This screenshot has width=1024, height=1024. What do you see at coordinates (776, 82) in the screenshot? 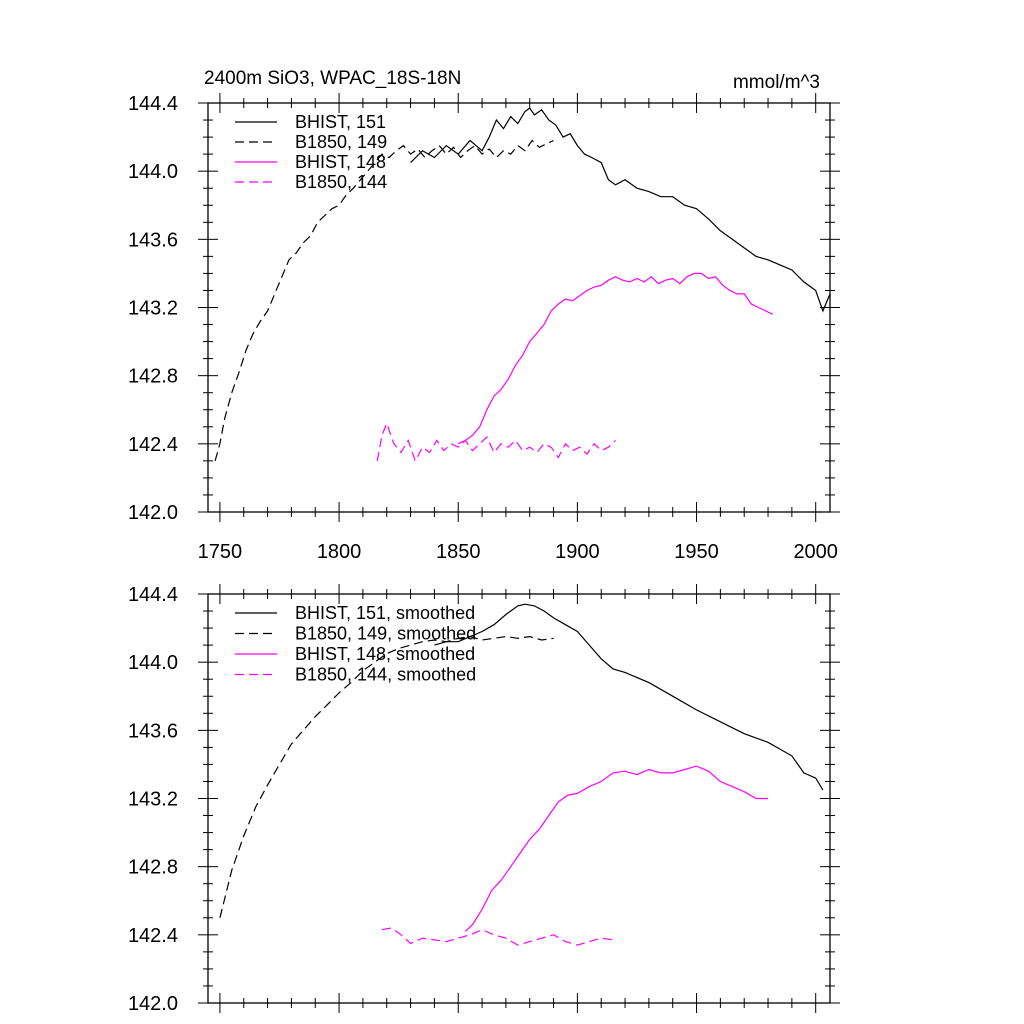
I see `chart-units: mmol/m^3` at bounding box center [776, 82].